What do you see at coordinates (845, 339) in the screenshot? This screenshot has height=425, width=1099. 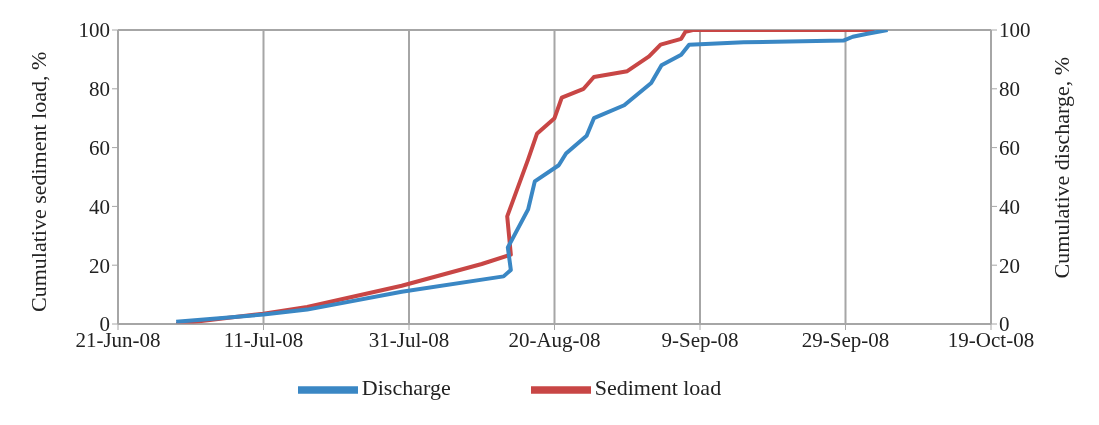 I see `x-tick-label: 29-Sep-08` at bounding box center [845, 339].